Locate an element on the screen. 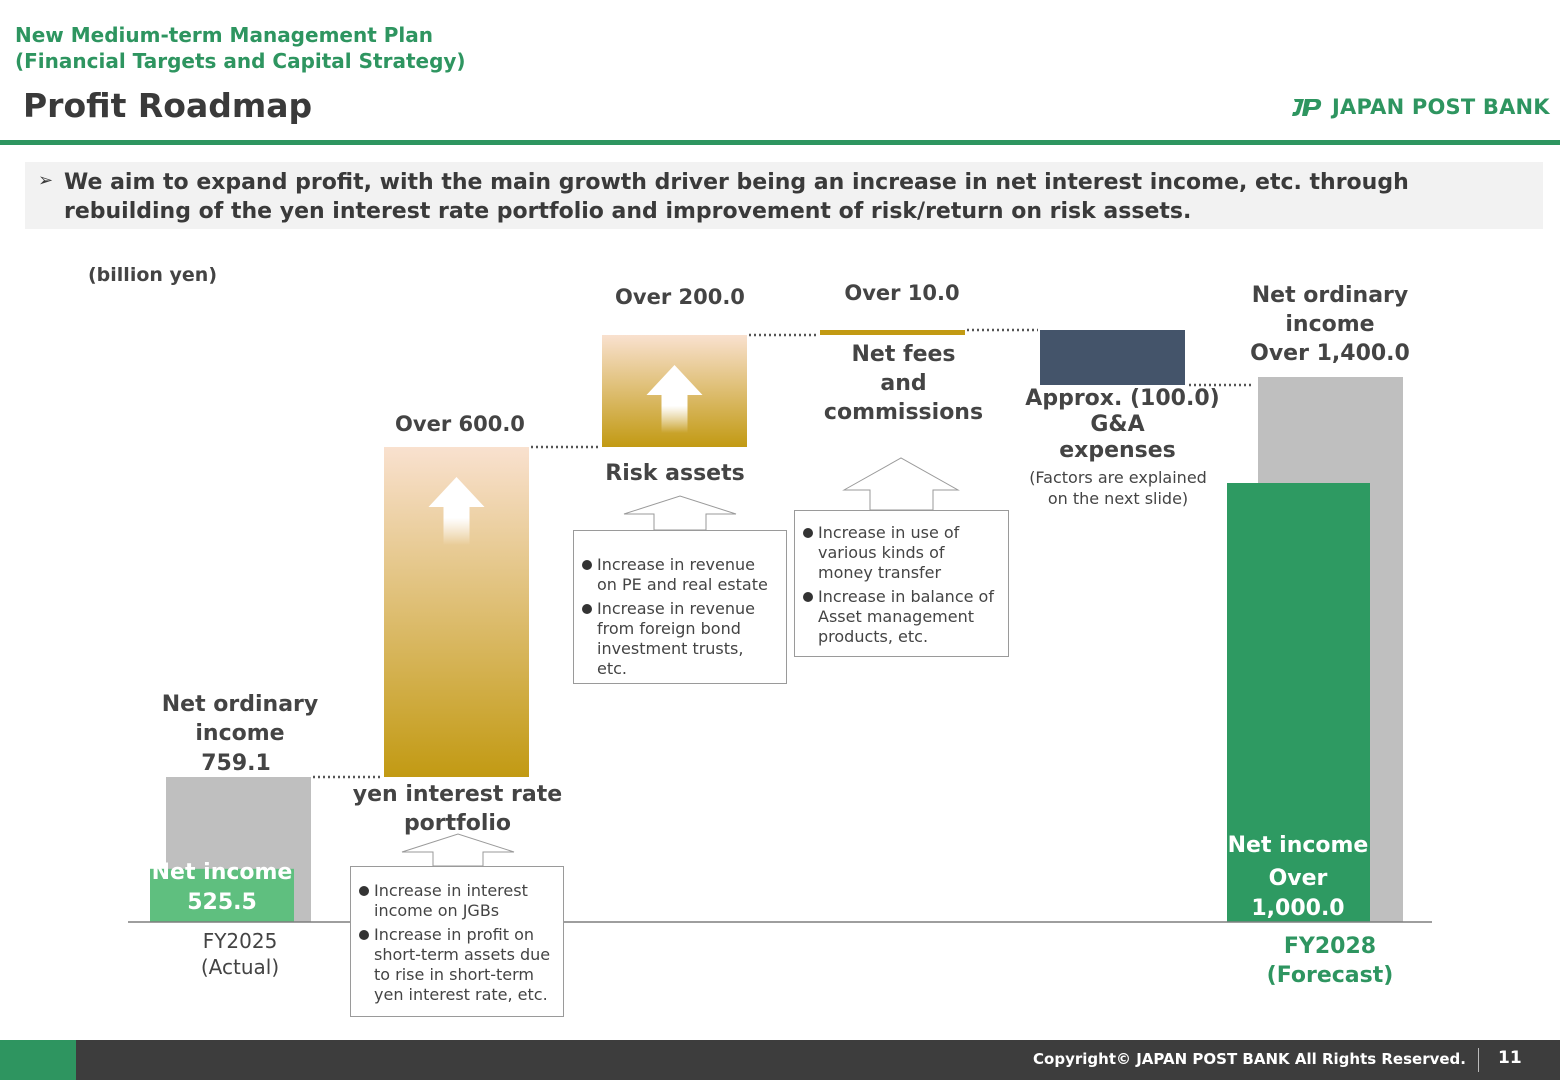  yen-portfolio-name: yen interest rate portfolio is located at coordinates (457, 809).